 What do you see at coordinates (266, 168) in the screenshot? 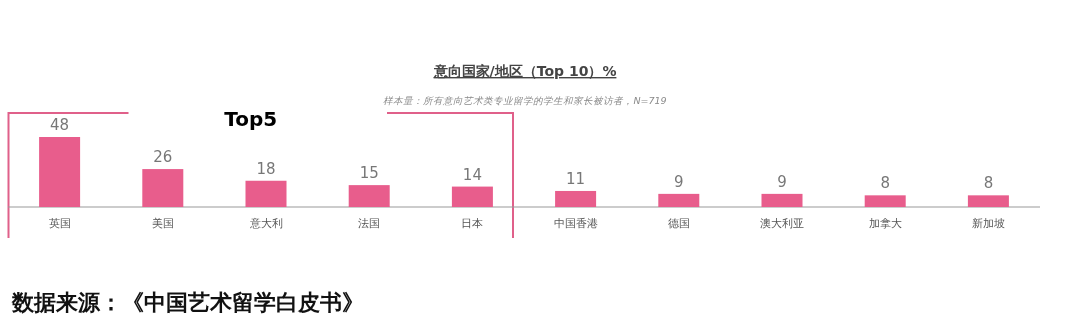
I see `data-label: 18` at bounding box center [266, 168].